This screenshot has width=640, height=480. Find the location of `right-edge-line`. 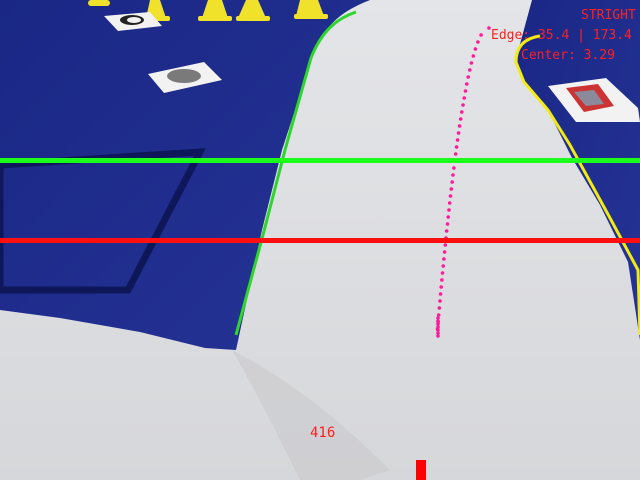

right-edge-line is located at coordinates (577, 185).